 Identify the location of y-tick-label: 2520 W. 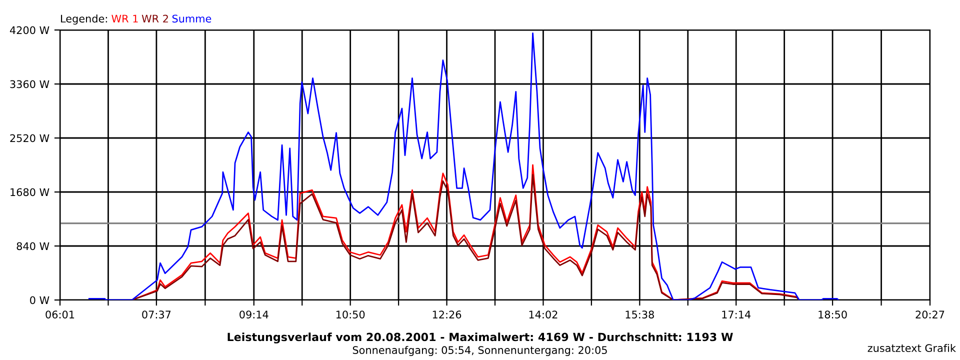
(30, 138).